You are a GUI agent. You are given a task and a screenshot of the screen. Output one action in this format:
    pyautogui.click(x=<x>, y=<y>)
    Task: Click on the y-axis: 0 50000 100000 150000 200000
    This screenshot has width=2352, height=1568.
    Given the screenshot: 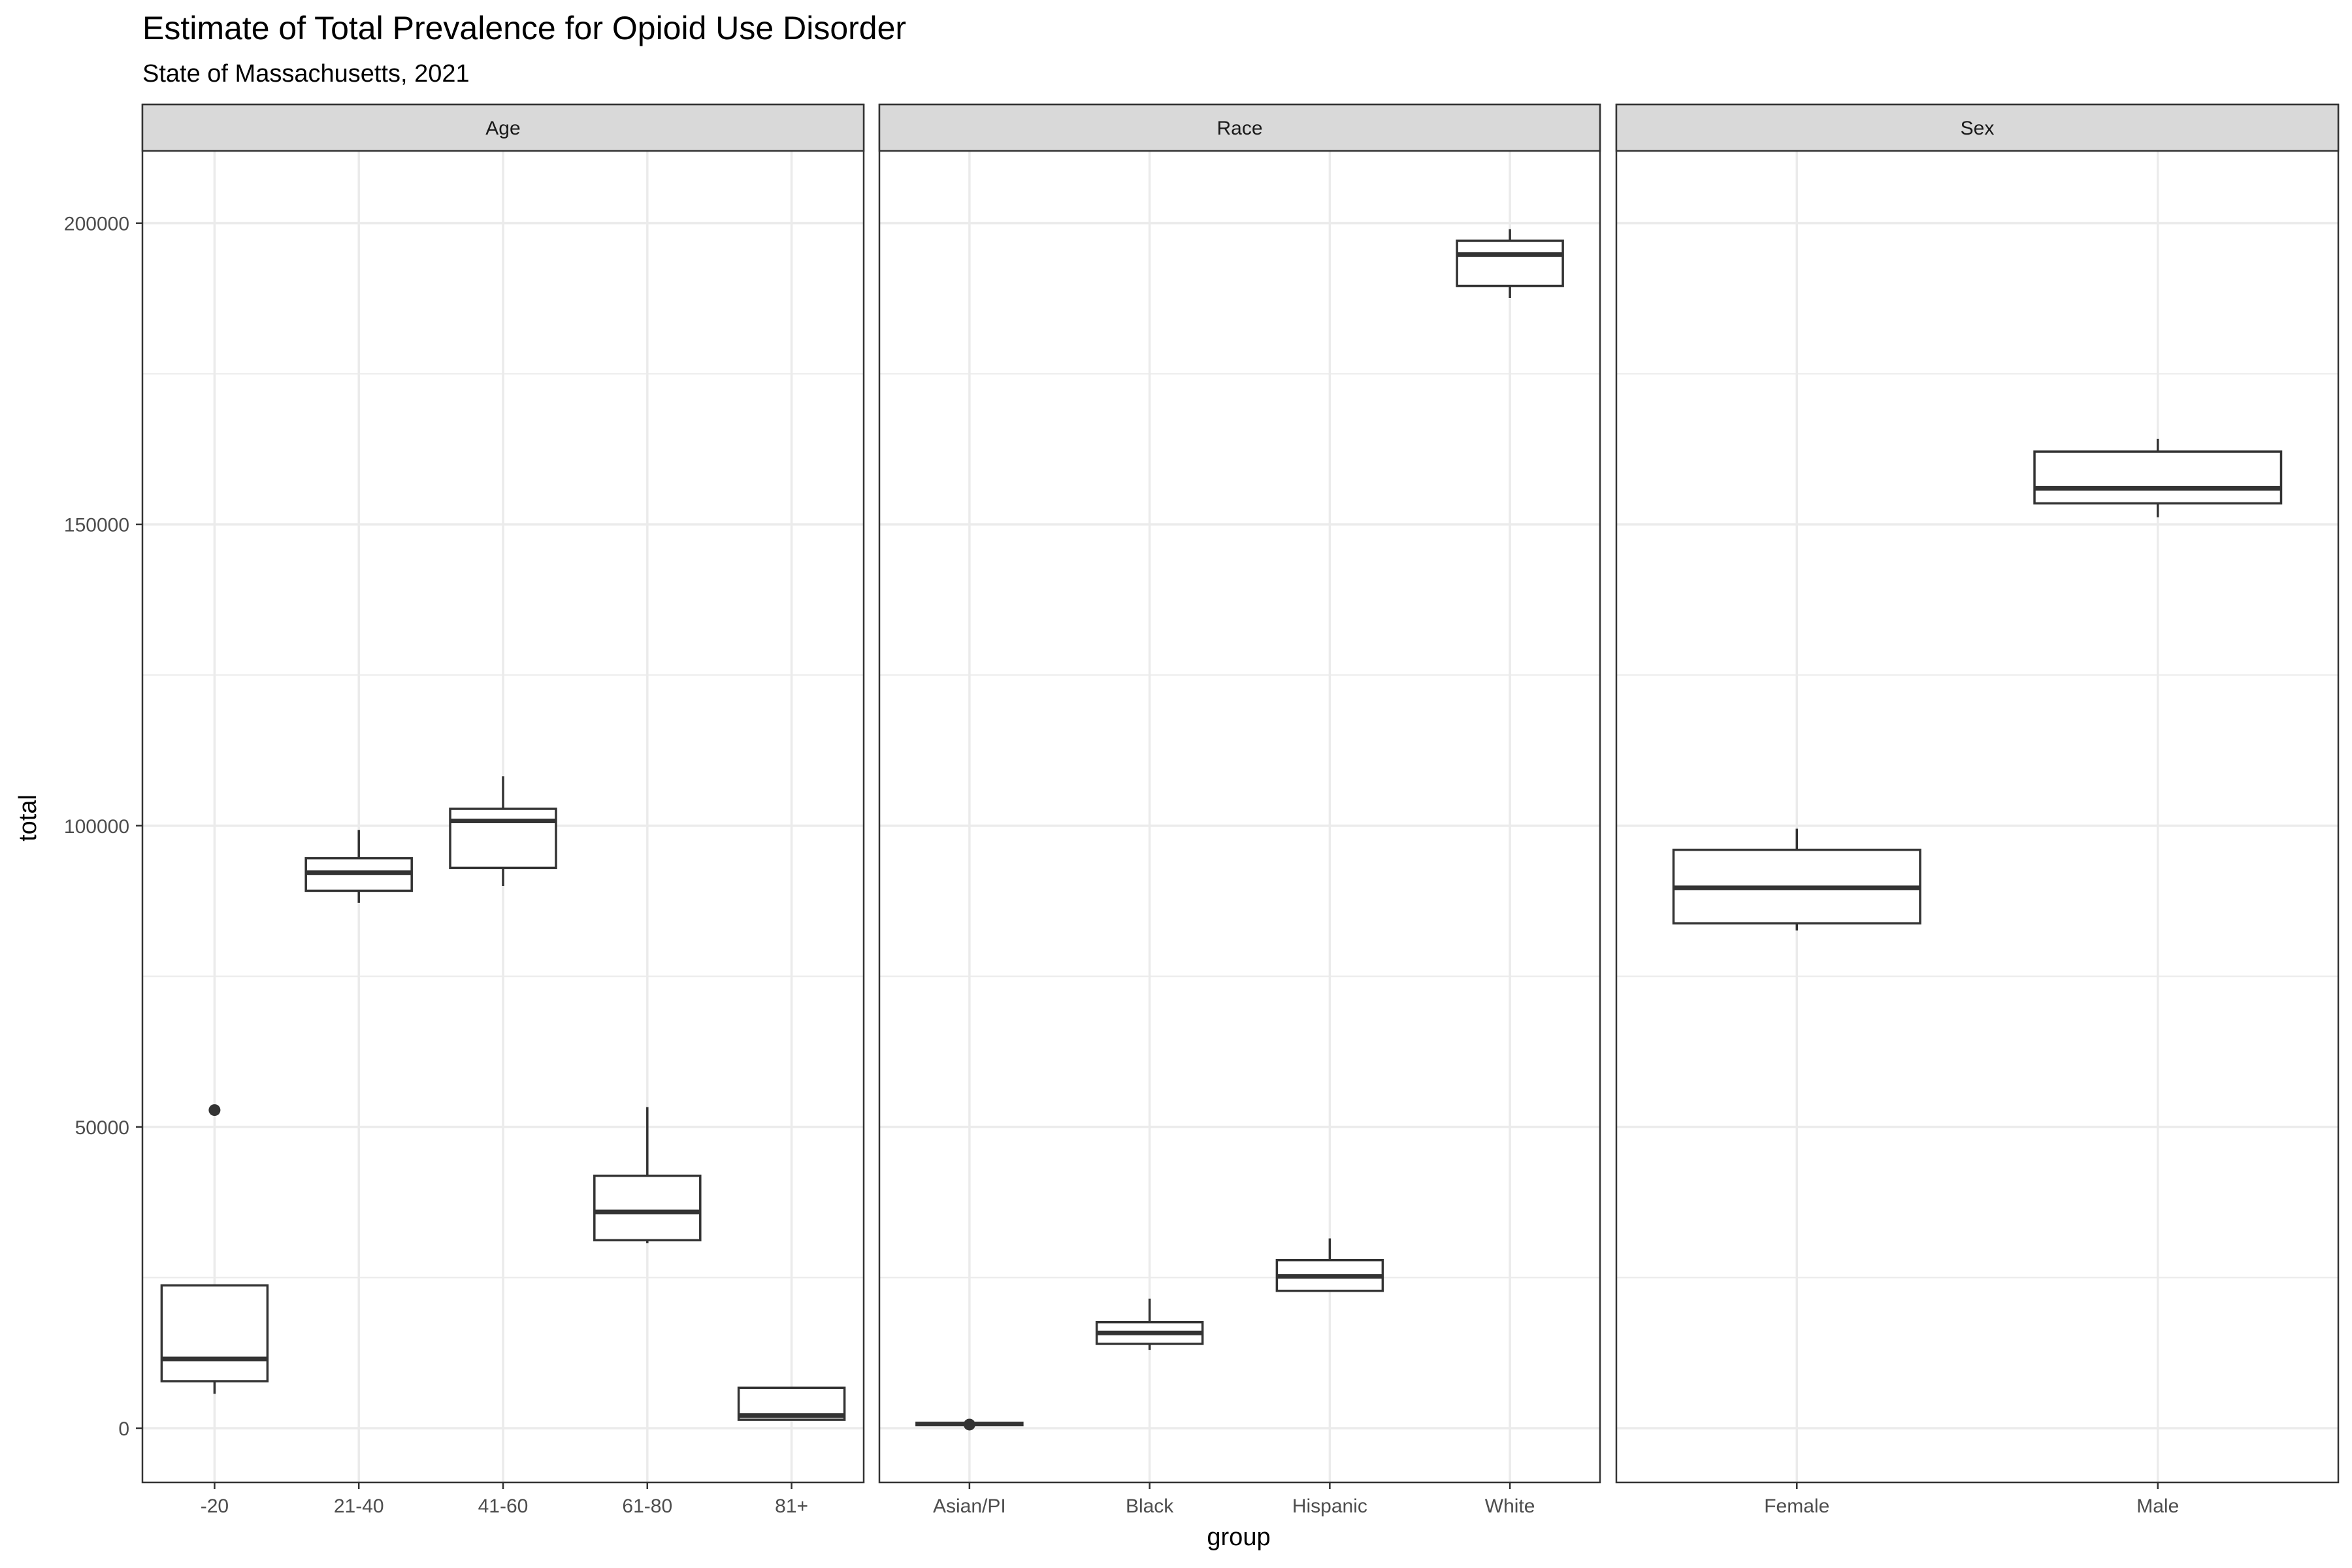 What is the action you would take?
    pyautogui.click(x=103, y=827)
    